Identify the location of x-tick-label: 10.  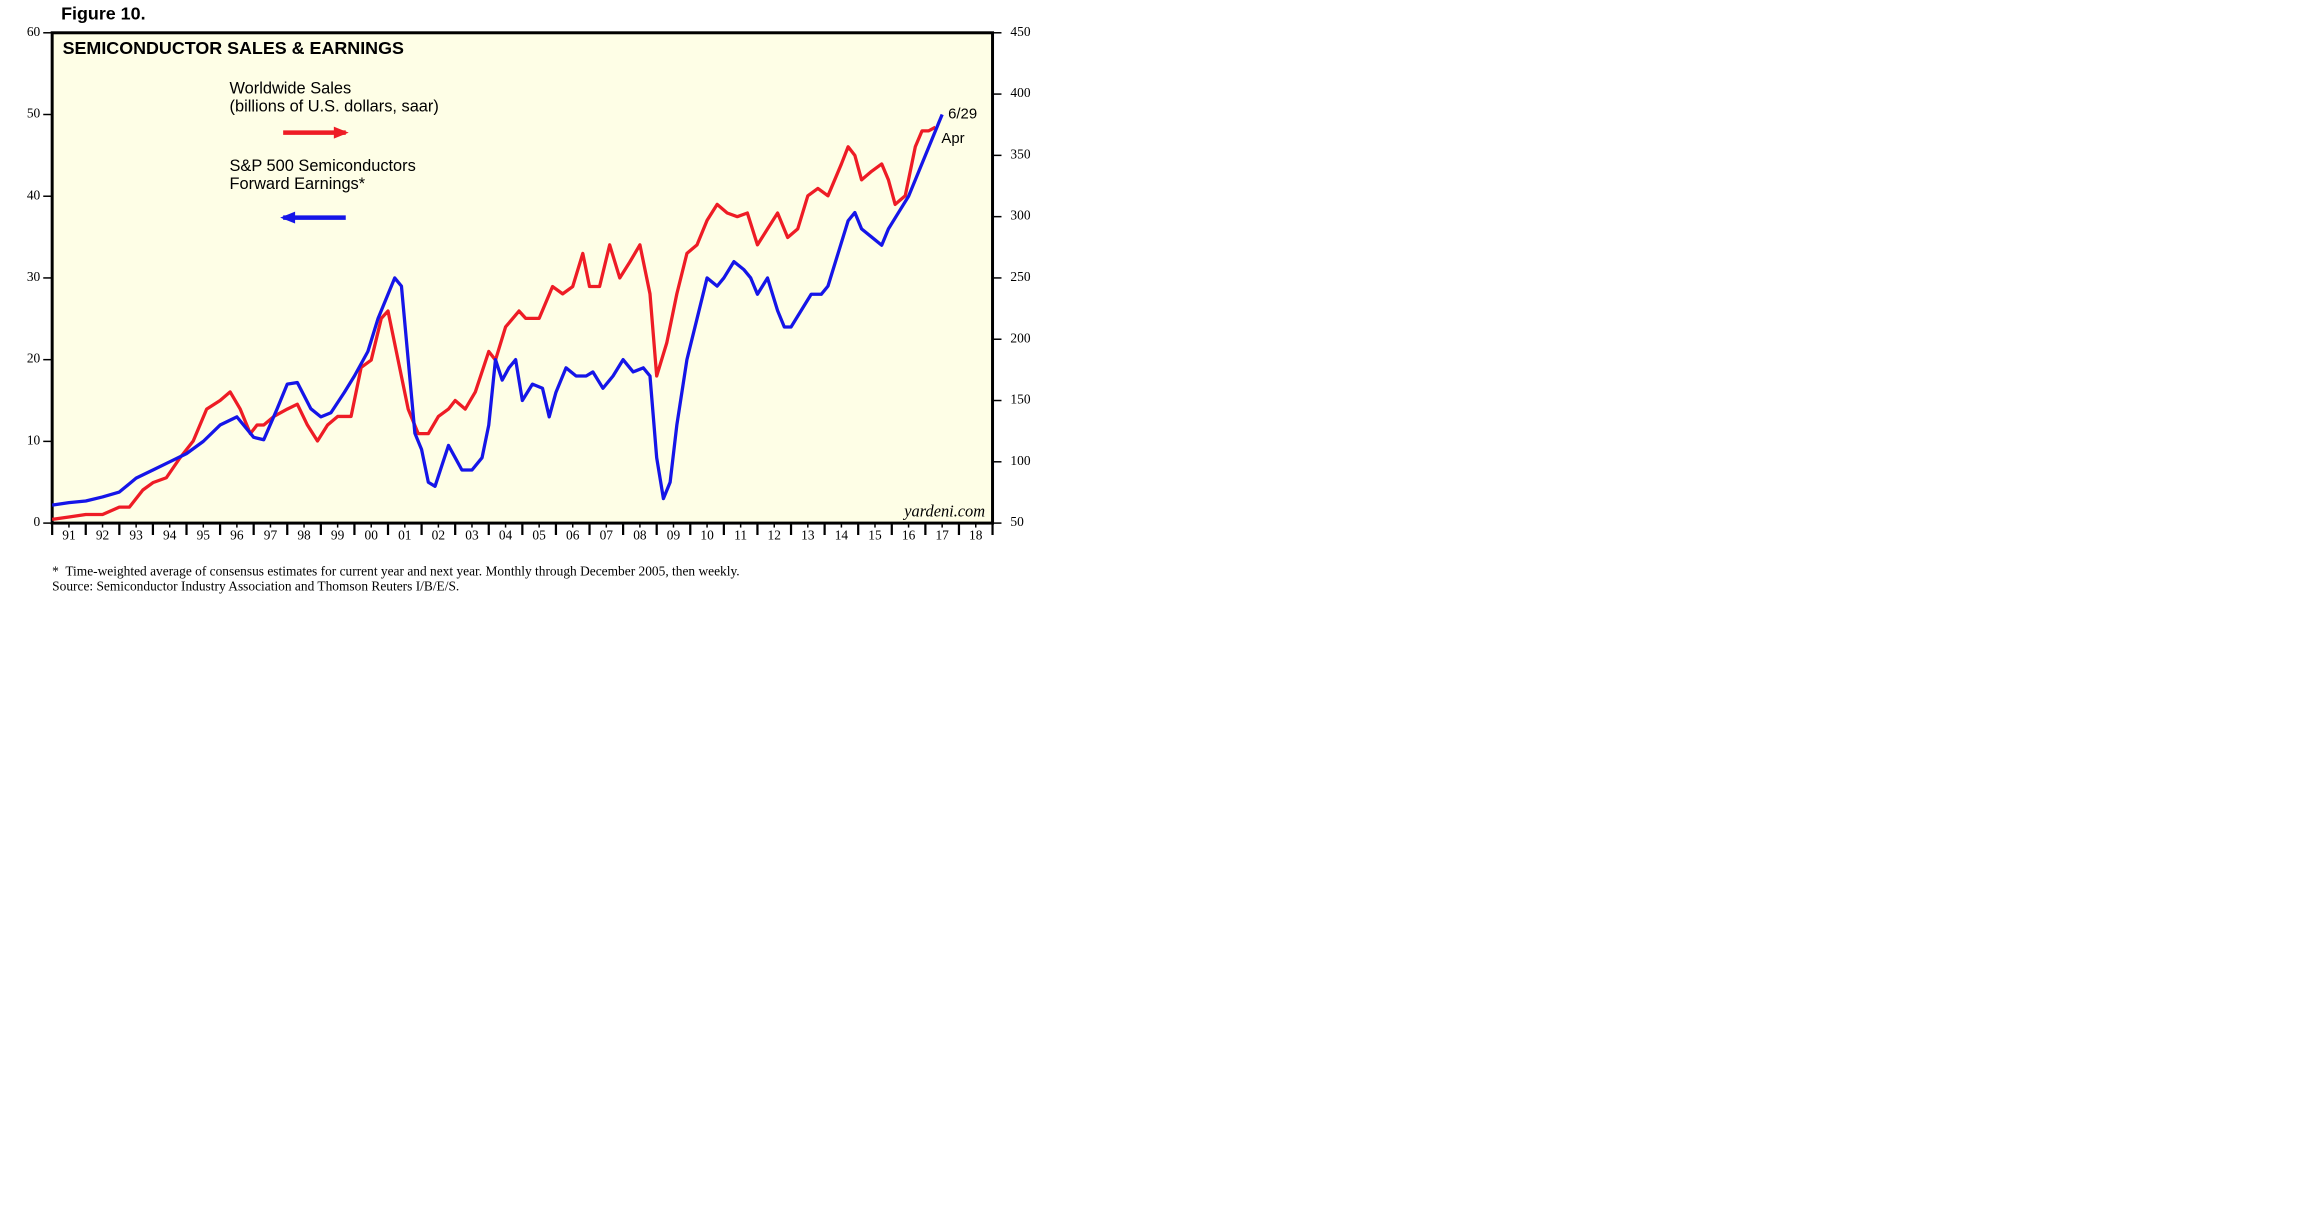
(707, 535).